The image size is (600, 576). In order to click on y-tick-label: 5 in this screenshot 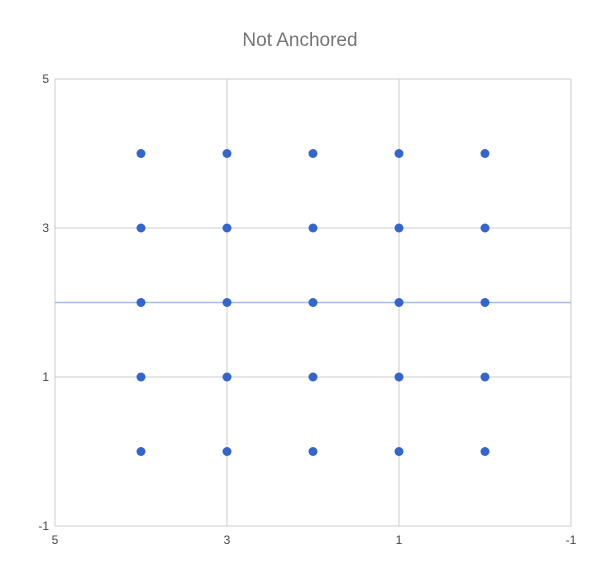, I will do `click(45, 79)`.